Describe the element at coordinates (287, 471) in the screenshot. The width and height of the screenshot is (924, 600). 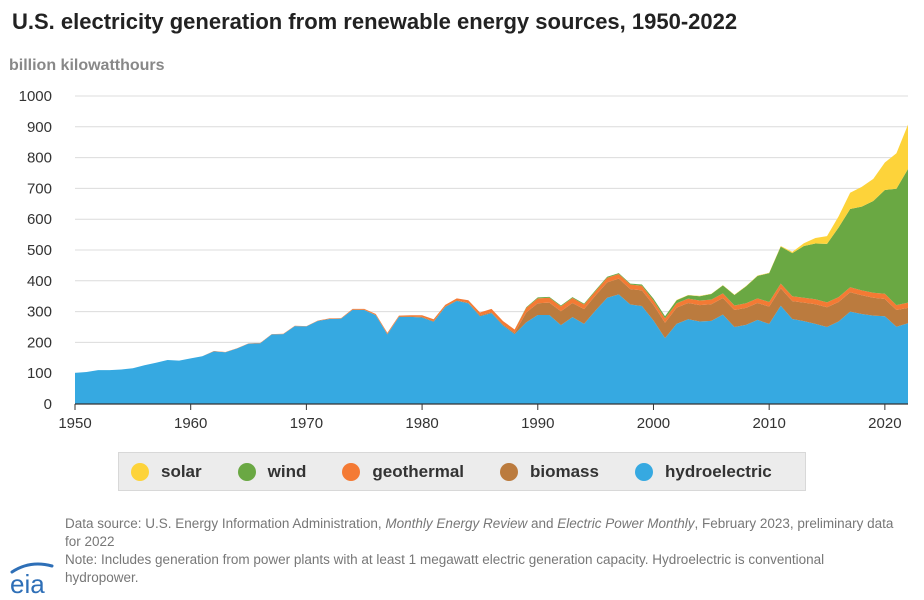
I see `legend-label-wind: wind` at that location.